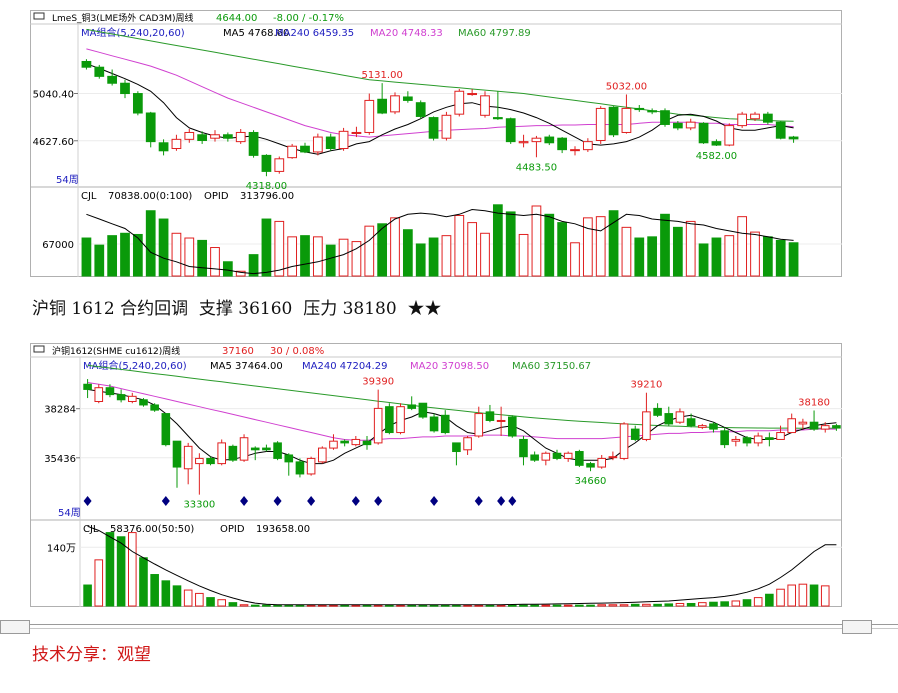 The image size is (898, 693). Describe the element at coordinates (152, 529) in the screenshot. I see `volume-value: 58376.00(50:50)` at that location.